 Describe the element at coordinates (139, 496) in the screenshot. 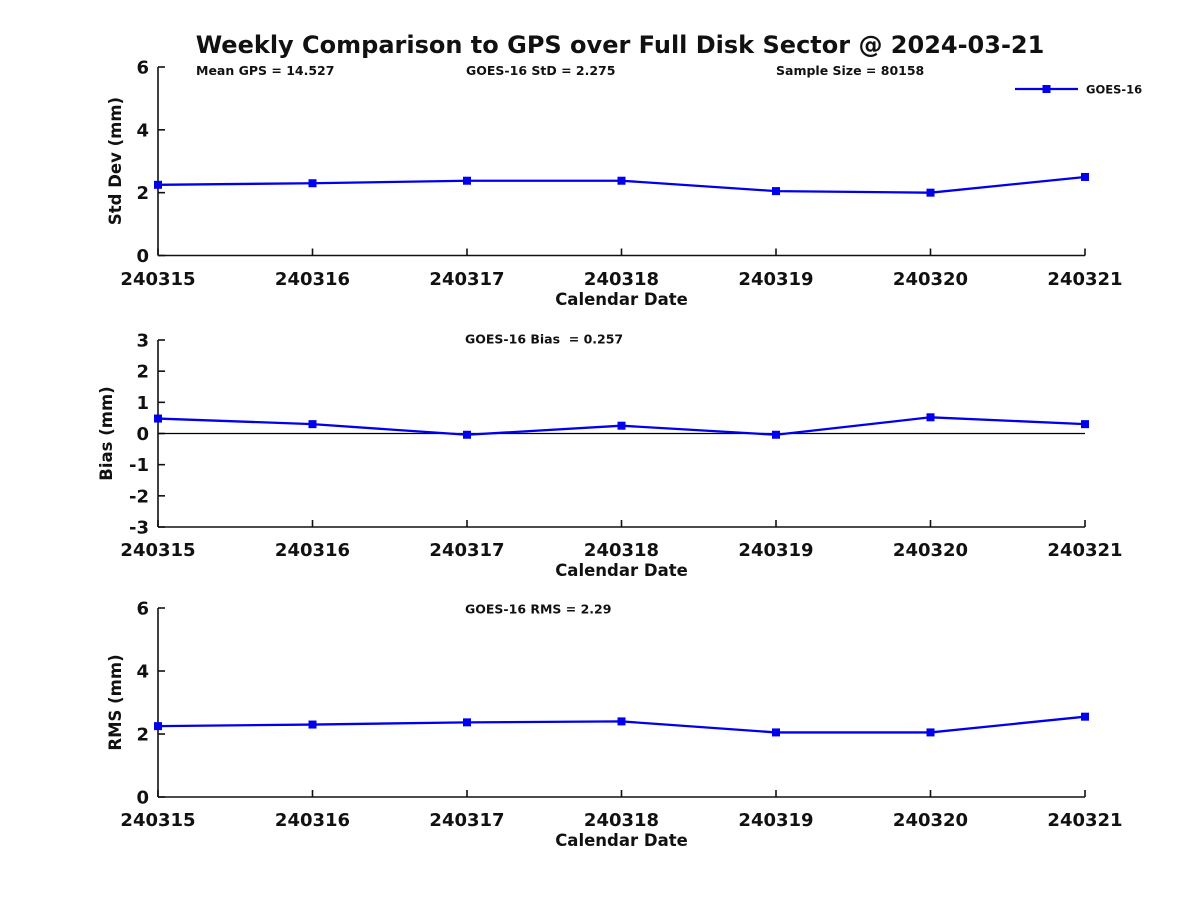

I see `y-tick-label: -2` at that location.